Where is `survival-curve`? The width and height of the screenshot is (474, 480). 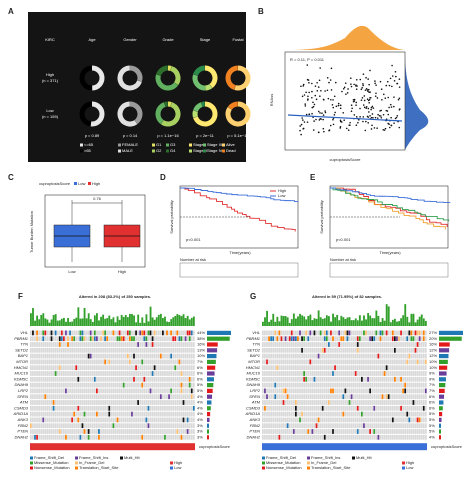 survival-curve is located at coordinates (389, 207).